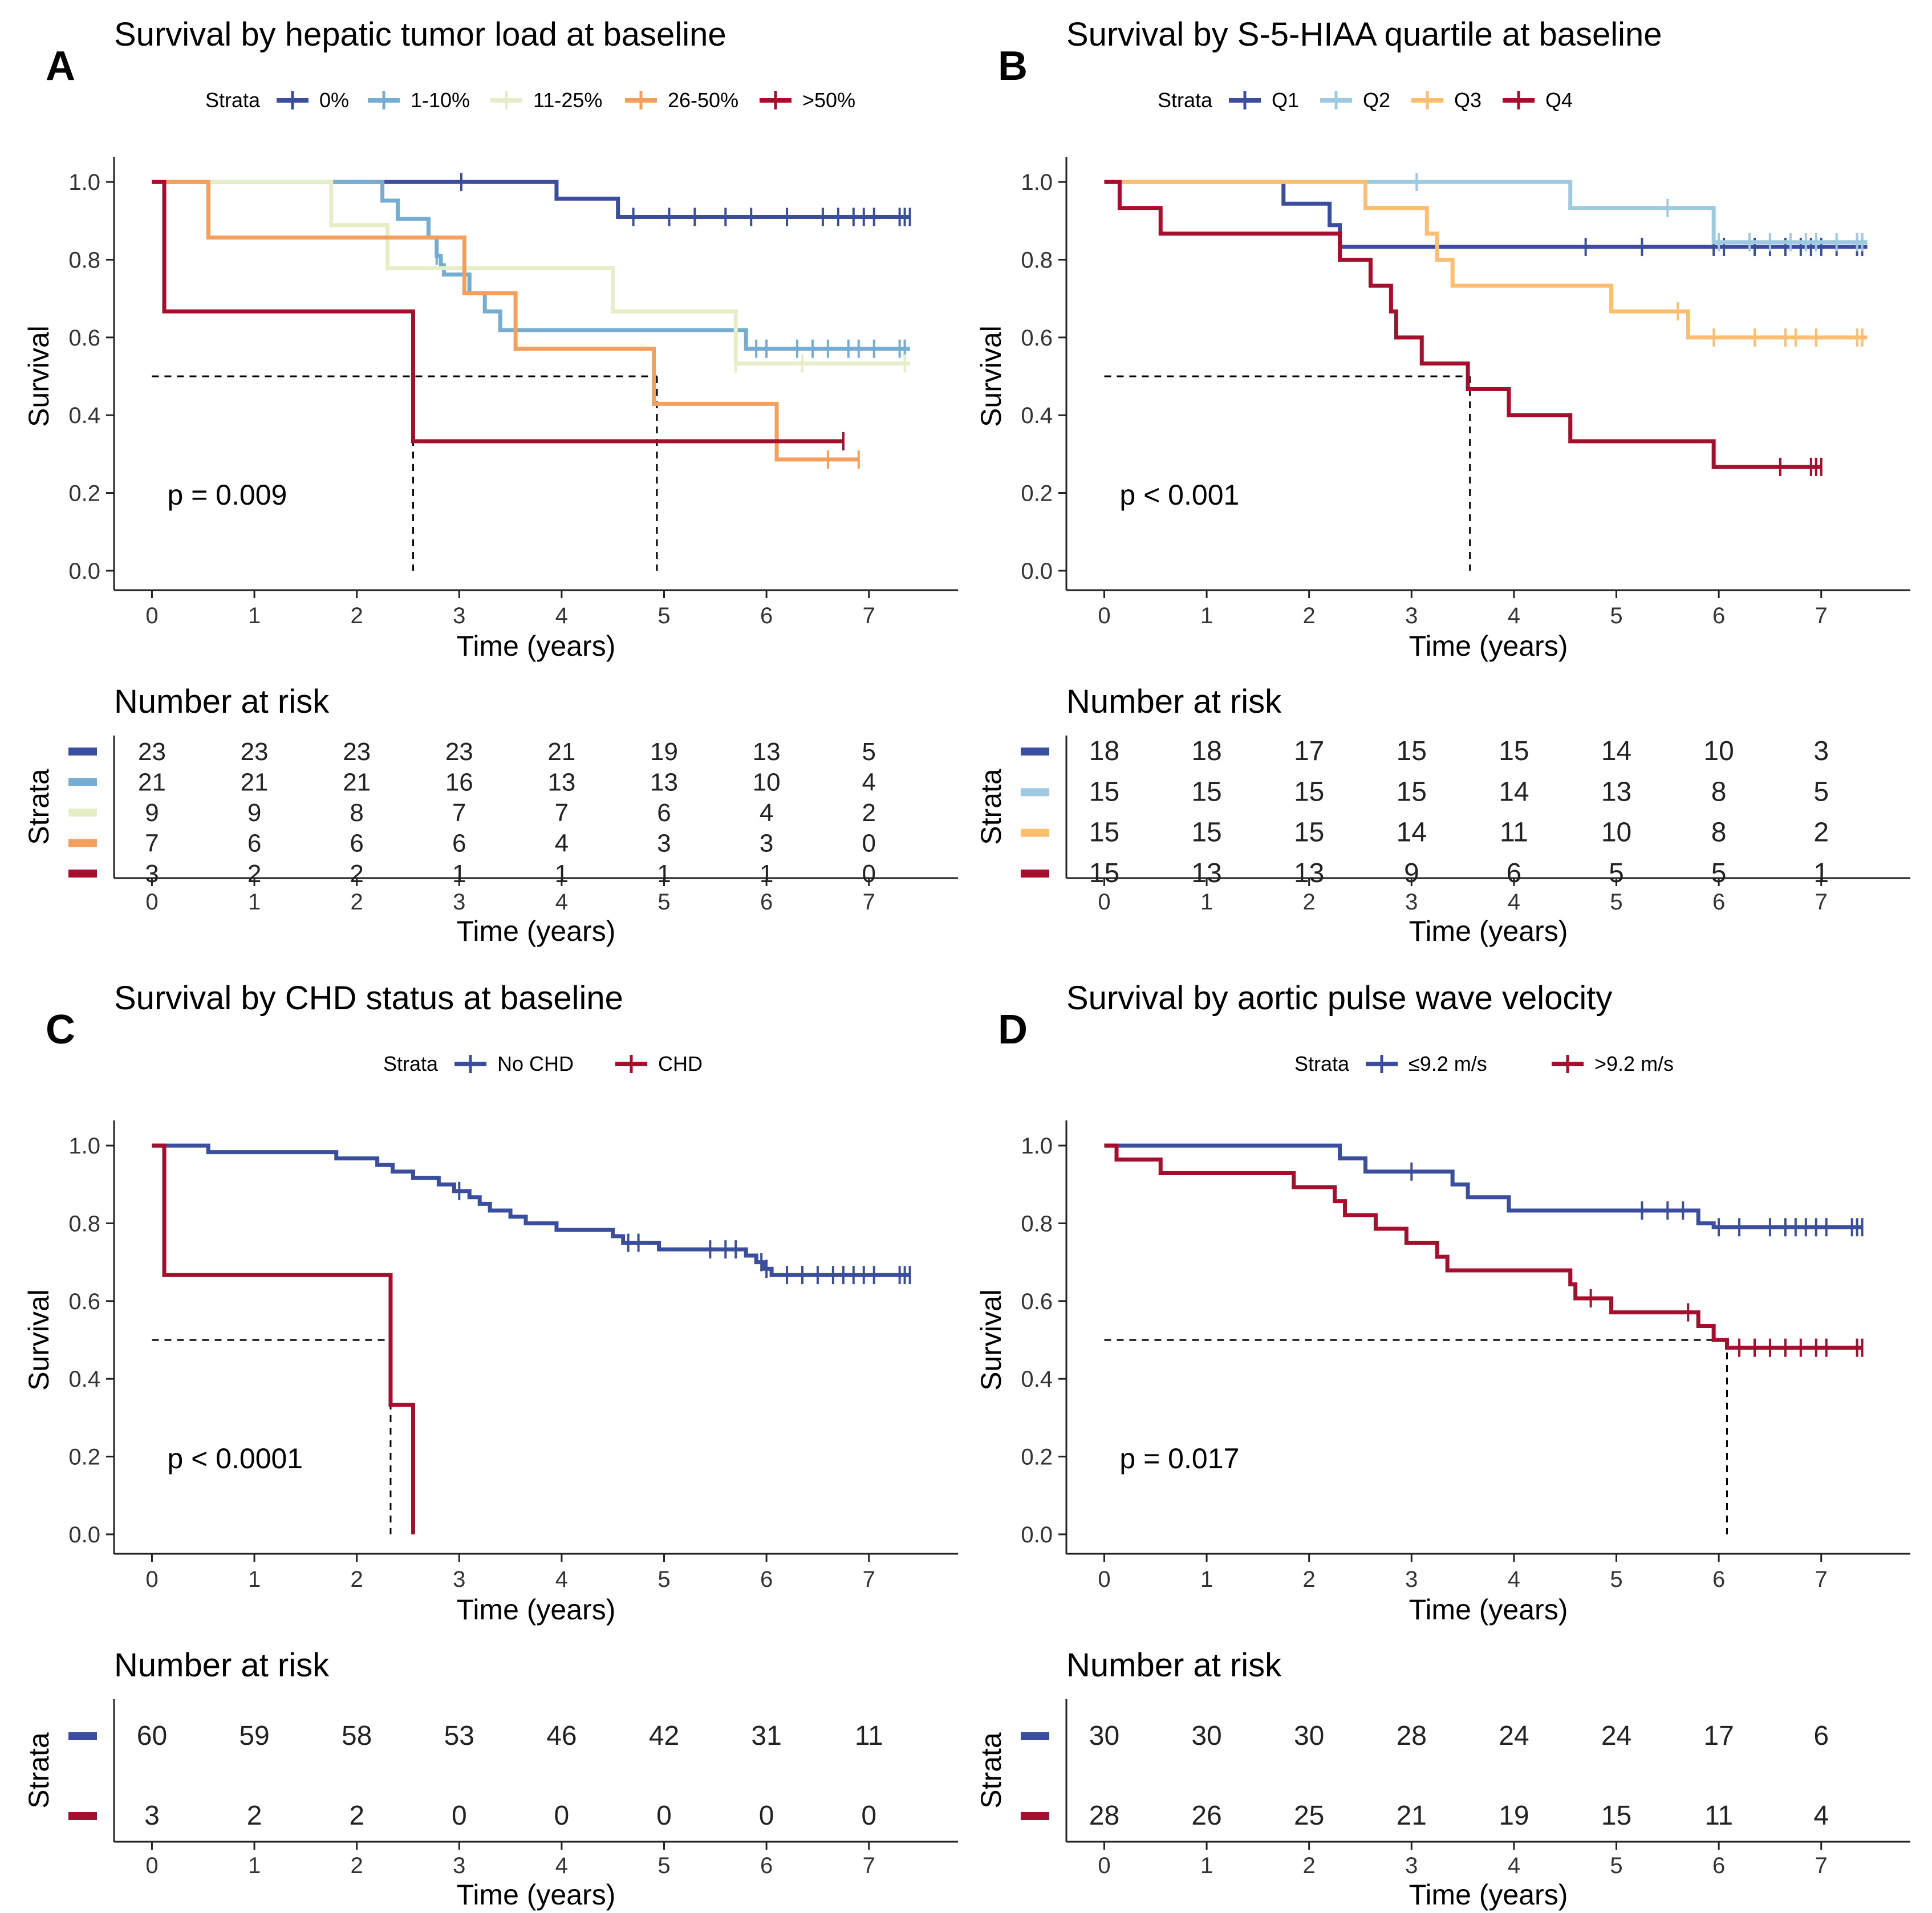 This screenshot has width=1932, height=1913. Describe the element at coordinates (1376, 100) in the screenshot. I see `legend-label: Q2` at that location.